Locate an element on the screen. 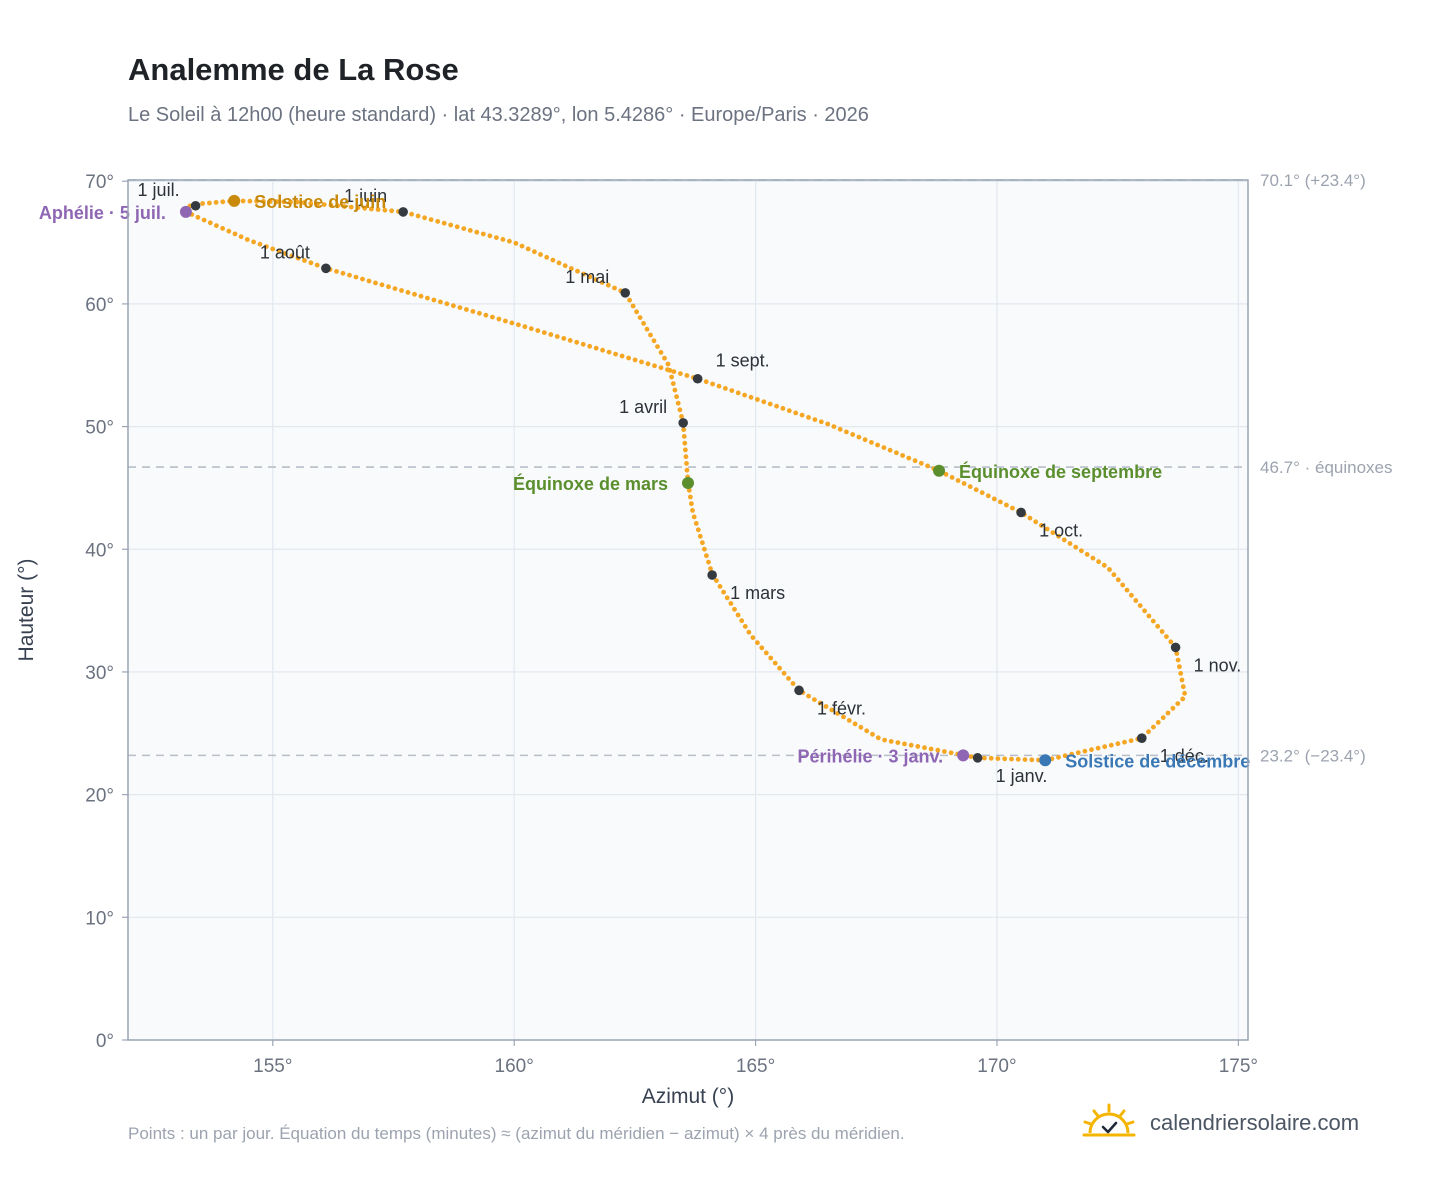 This screenshot has height=1188, width=1448. brand: calendriersolaire.com is located at coordinates (1220, 1123).